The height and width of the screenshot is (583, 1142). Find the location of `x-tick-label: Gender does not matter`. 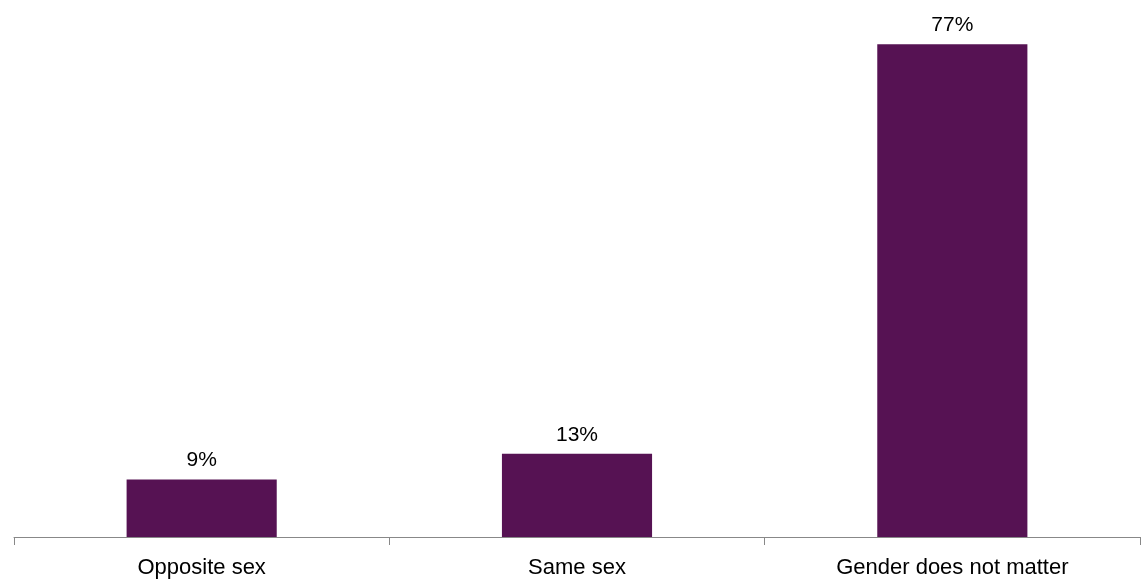

x-tick-label: Gender does not matter is located at coordinates (952, 566).